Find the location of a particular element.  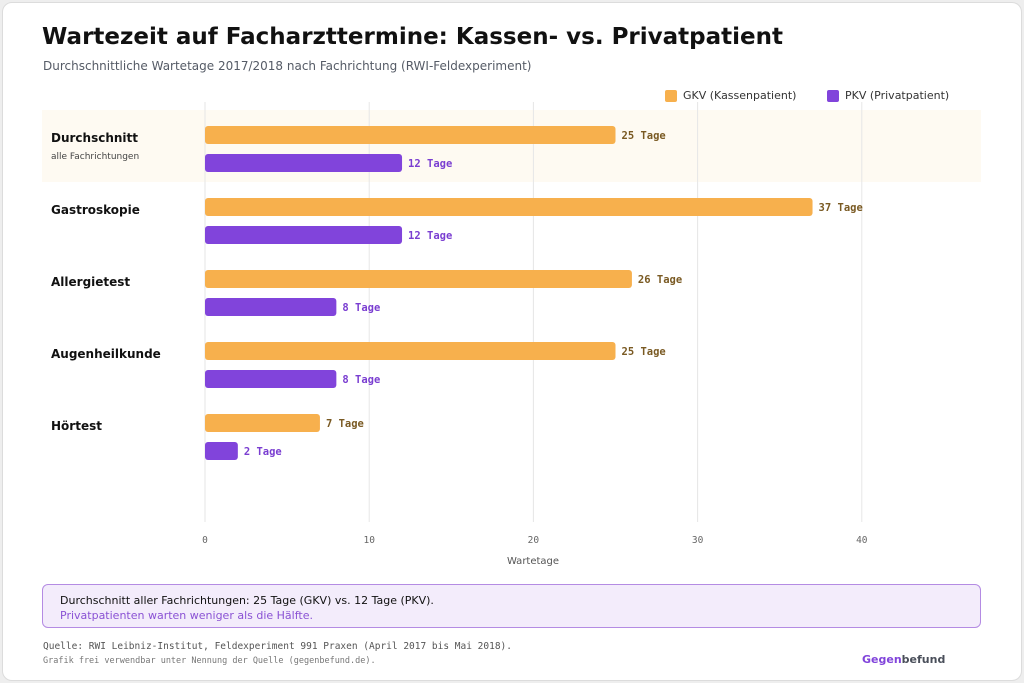

category-label: Hörtest is located at coordinates (76, 426).